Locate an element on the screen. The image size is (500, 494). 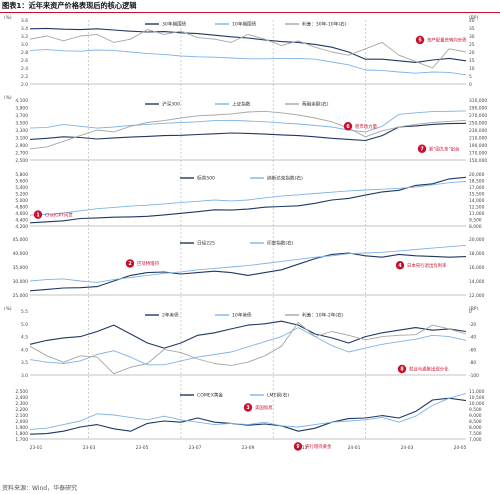
panel-6-right-tick: 10,500 is located at coordinates (477, 398).